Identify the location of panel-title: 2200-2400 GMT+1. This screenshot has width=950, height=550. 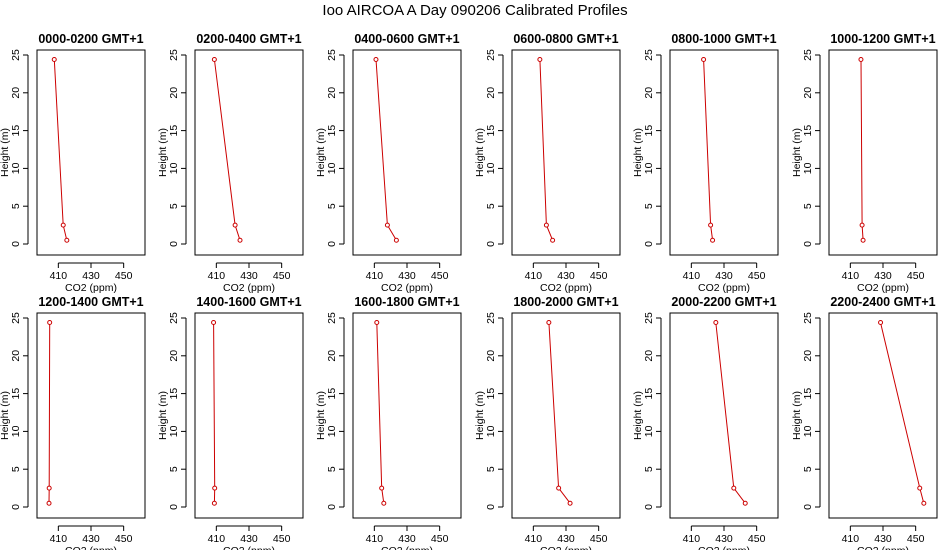
(882, 302).